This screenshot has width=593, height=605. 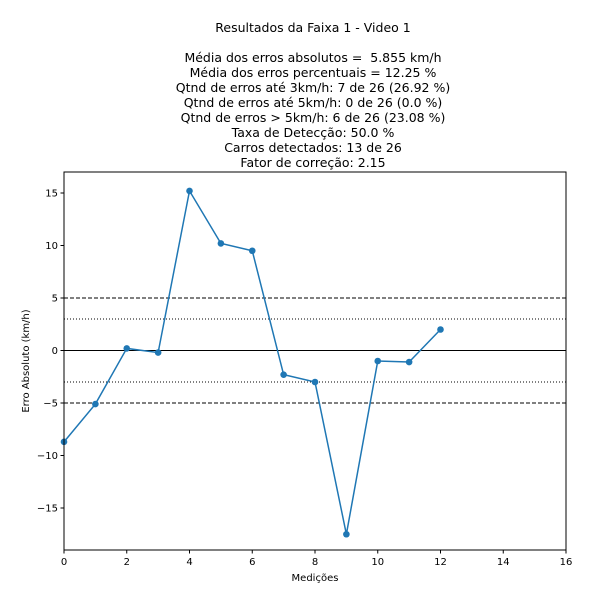 I want to click on y-tick-label: −5, so click(x=50, y=404).